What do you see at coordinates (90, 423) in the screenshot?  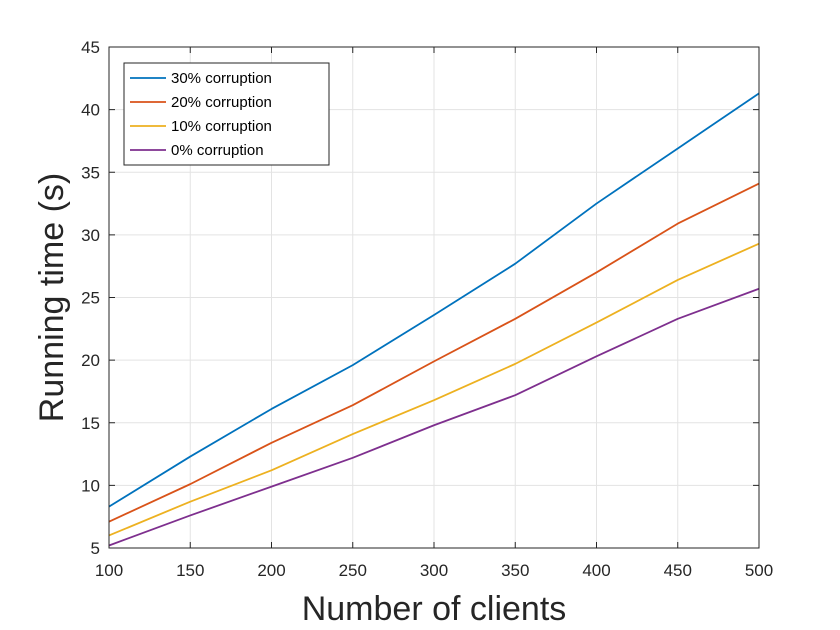 I see `y-tick-label: 15` at bounding box center [90, 423].